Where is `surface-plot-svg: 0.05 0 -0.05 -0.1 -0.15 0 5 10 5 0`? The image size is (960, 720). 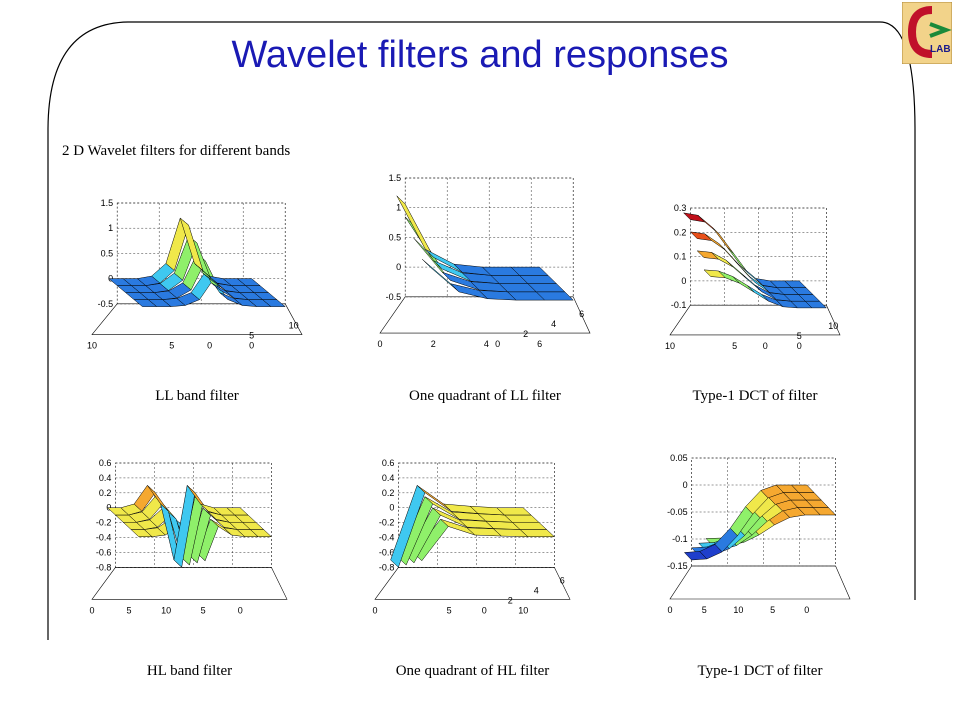 surface-plot-svg: 0.05 0 -0.05 -0.1 -0.15 0 5 10 5 0 is located at coordinates (759, 534).